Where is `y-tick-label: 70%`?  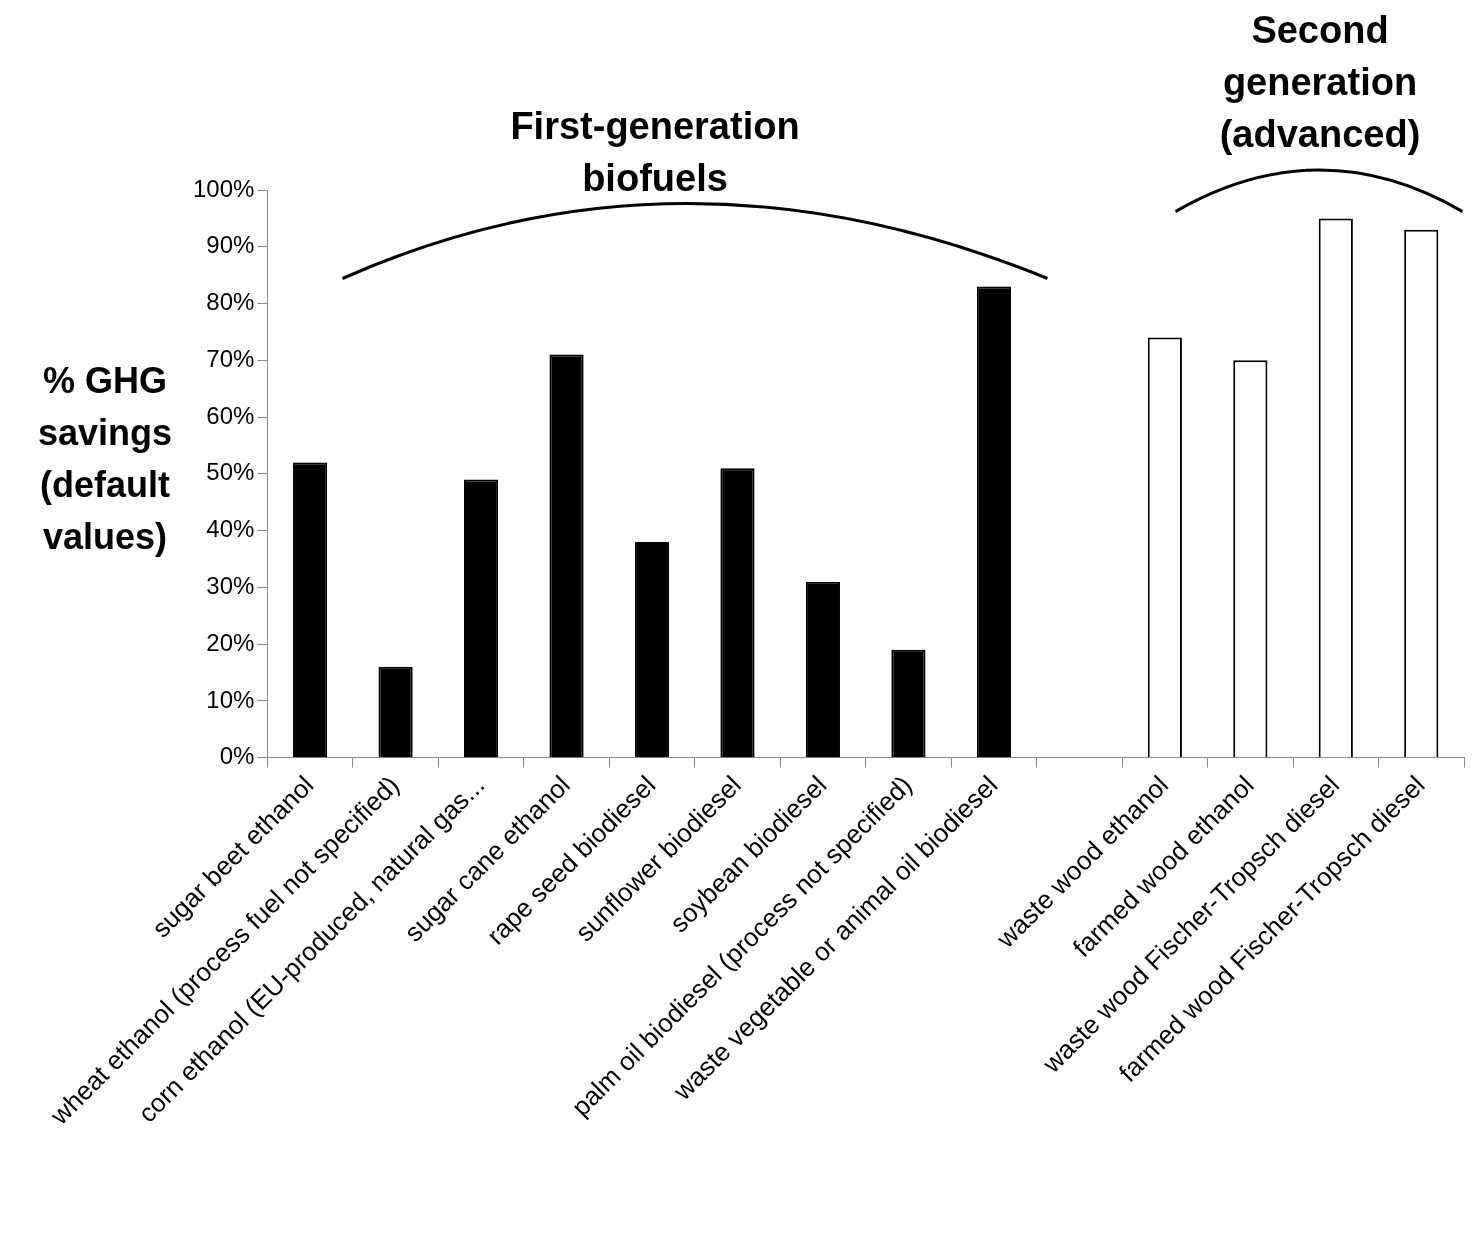
y-tick-label: 70% is located at coordinates (230, 358).